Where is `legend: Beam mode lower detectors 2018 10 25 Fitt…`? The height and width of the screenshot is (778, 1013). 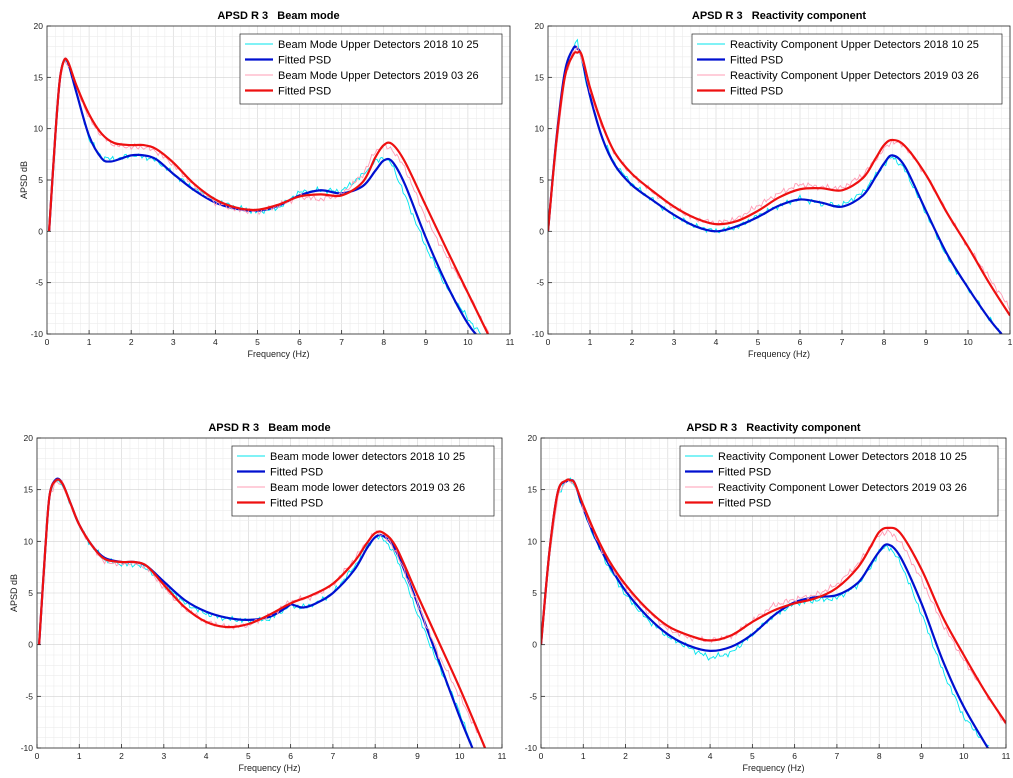
legend: Beam mode lower detectors 2018 10 25 Fitt… is located at coordinates (363, 481).